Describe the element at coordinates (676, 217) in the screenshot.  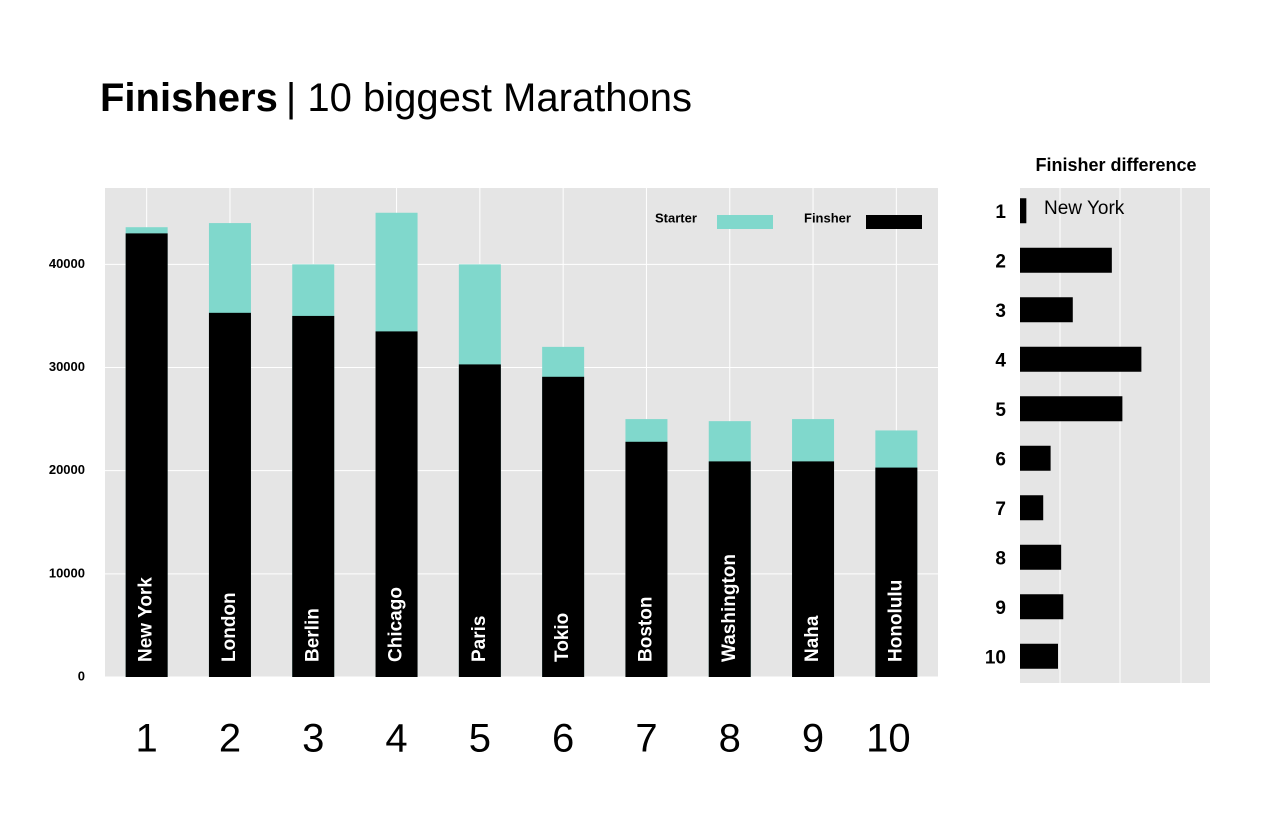
I see `legend-label: Starter` at that location.